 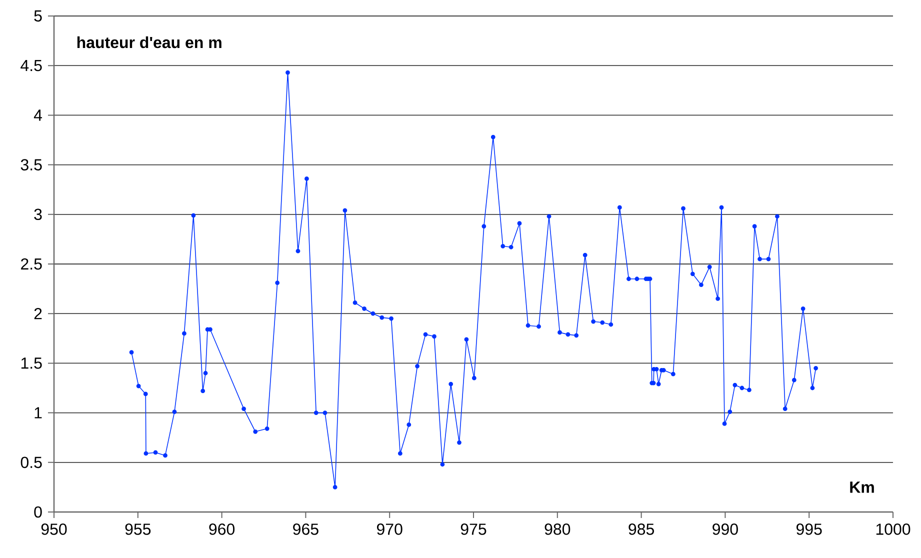 I want to click on y-tick-label: 2, so click(x=38, y=314).